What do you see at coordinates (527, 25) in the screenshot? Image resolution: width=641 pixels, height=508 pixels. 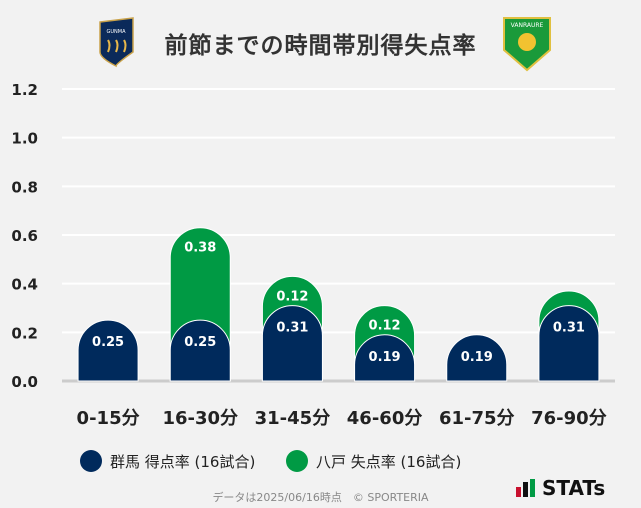 I see `svg-text: VANRAURE` at bounding box center [527, 25].